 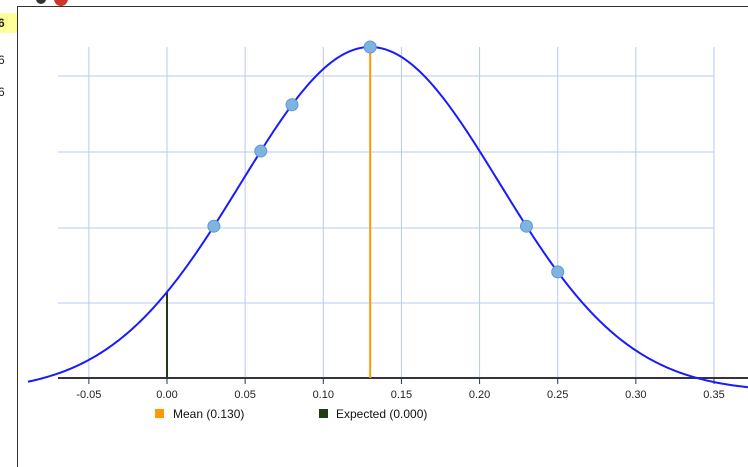 I want to click on legend-swatch-expected, so click(x=323, y=413).